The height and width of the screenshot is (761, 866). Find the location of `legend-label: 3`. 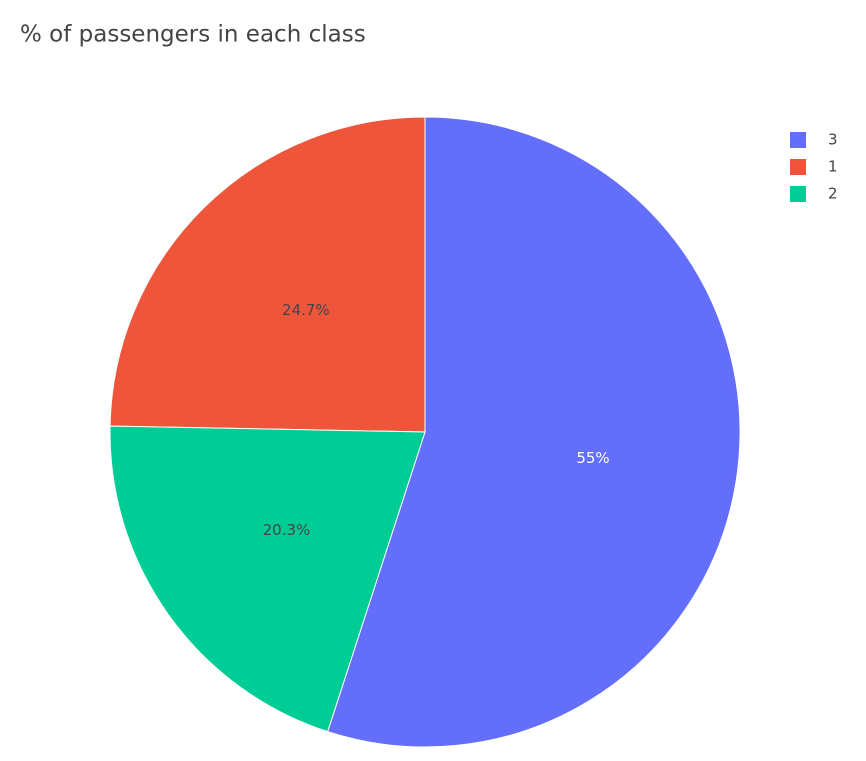

legend-label: 3 is located at coordinates (833, 140).